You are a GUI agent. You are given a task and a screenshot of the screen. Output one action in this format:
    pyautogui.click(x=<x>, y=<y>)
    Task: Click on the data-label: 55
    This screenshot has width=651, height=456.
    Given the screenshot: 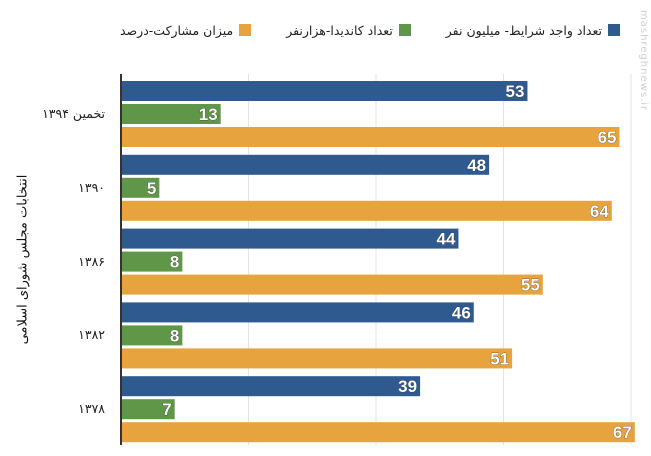 What is the action you would take?
    pyautogui.click(x=530, y=285)
    